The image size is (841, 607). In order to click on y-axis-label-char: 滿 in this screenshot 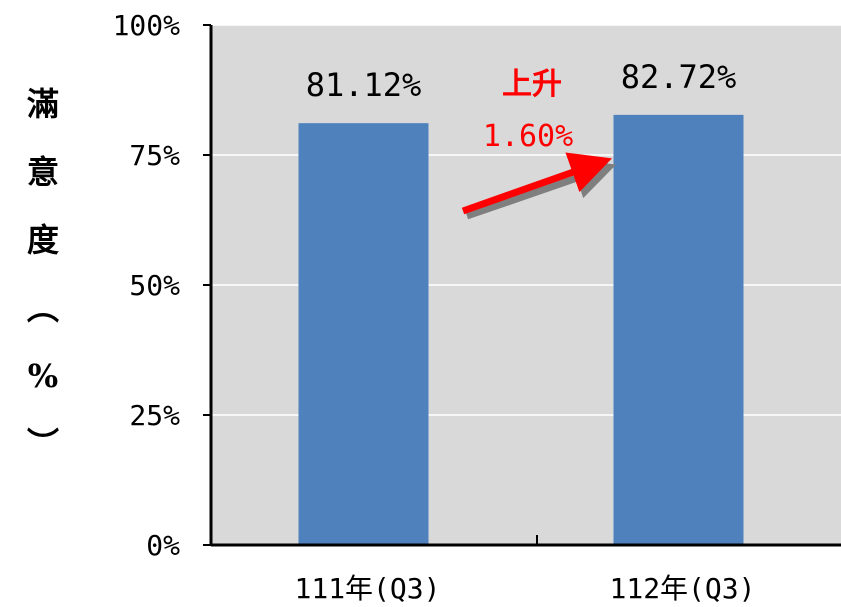, I will do `click(42, 104)`.